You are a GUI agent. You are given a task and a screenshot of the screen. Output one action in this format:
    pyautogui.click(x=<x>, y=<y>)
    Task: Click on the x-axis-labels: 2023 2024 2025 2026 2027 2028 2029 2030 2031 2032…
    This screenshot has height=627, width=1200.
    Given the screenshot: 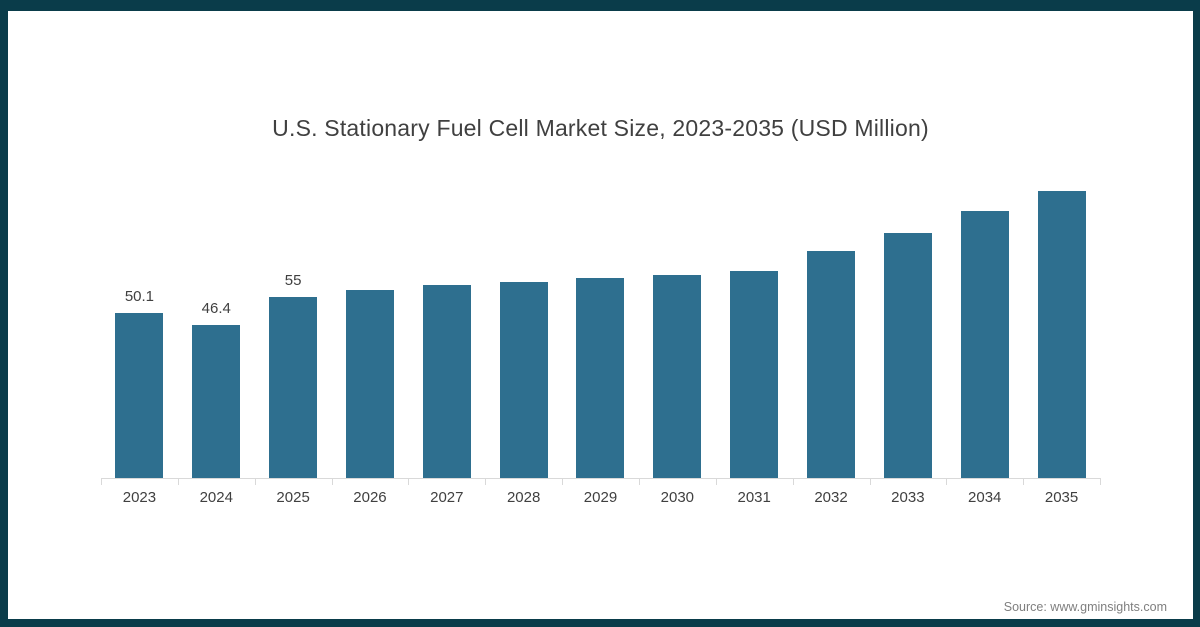 What is the action you would take?
    pyautogui.click(x=600, y=497)
    